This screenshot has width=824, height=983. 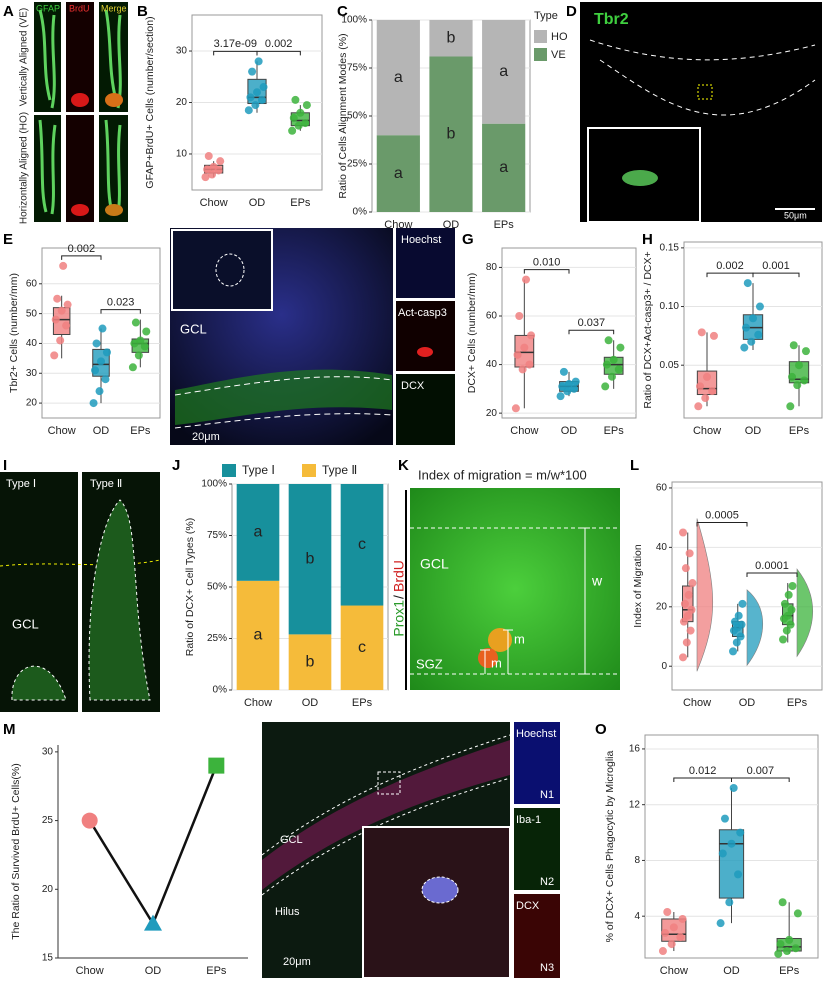 I want to click on channel-label: BrdU, so click(x=79, y=8).